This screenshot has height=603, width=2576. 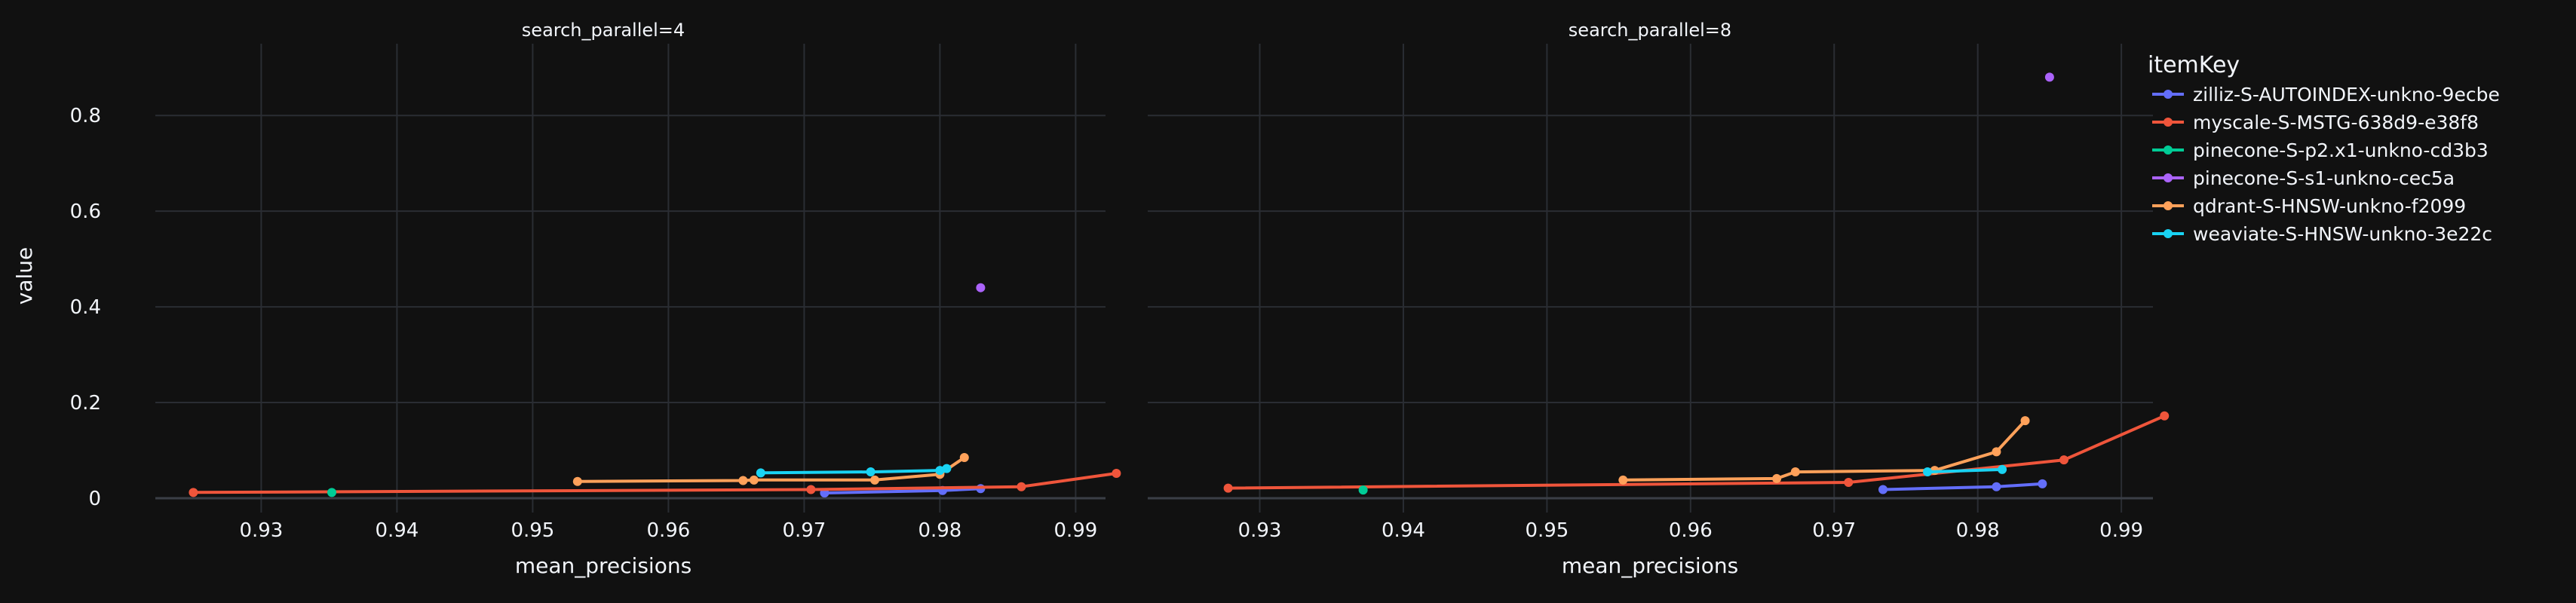 I want to click on legend-item: pinecone-S-s1-unkno-cec5a, so click(x=2303, y=178).